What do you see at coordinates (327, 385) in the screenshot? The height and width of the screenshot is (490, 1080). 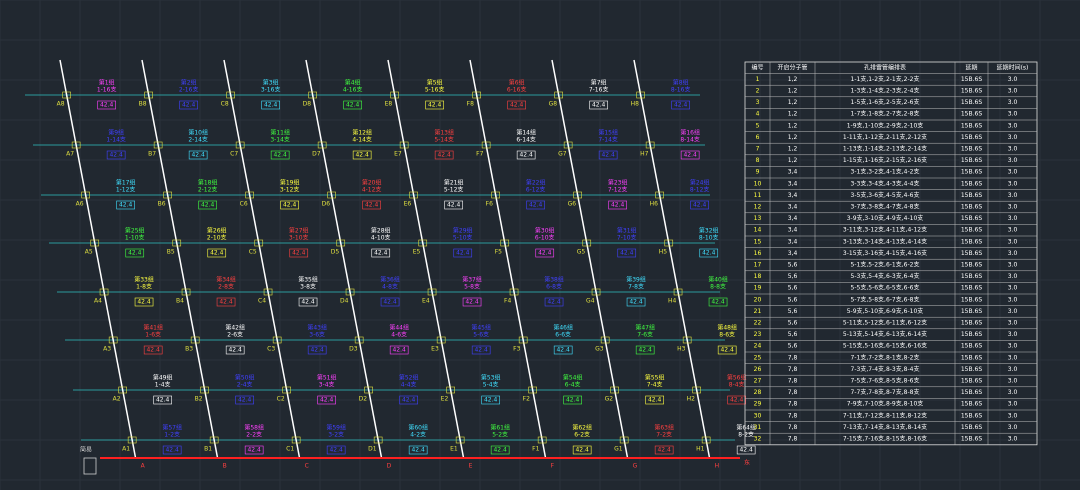 I see `group-holes: 3-4支` at bounding box center [327, 385].